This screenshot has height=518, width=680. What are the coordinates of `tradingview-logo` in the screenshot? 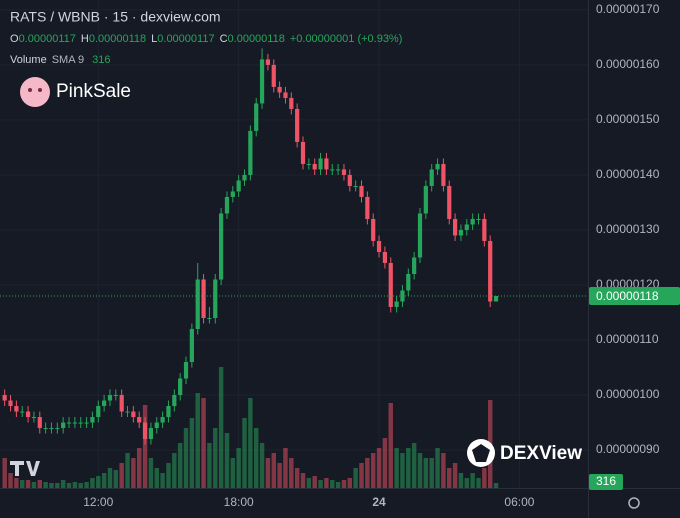 It's located at (25, 468).